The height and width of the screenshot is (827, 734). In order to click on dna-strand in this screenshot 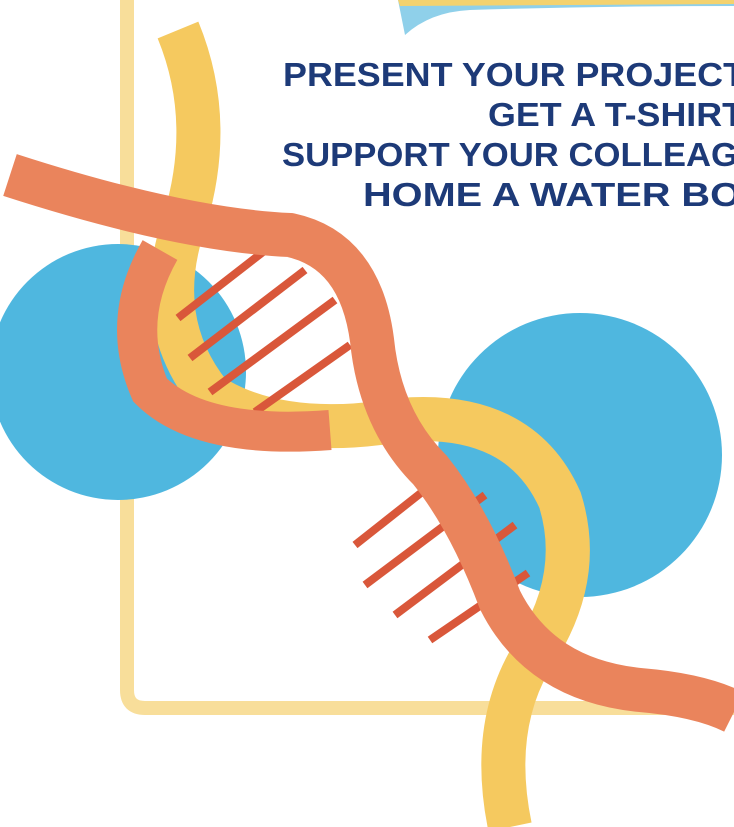, I will do `click(224, 346)`.